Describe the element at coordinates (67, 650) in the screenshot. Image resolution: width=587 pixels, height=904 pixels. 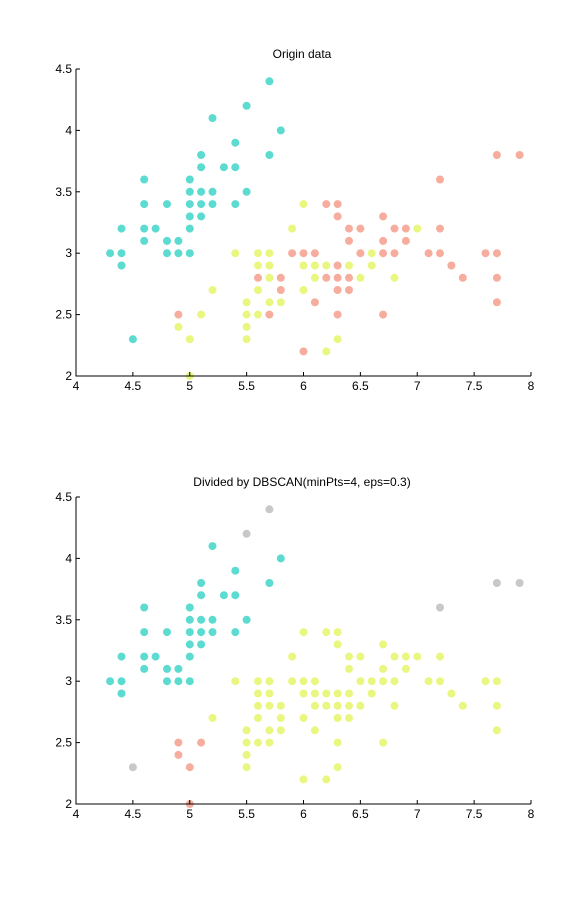
I see `y-axis-ticks: 2 2.5 3 3.5 4 4.5` at that location.